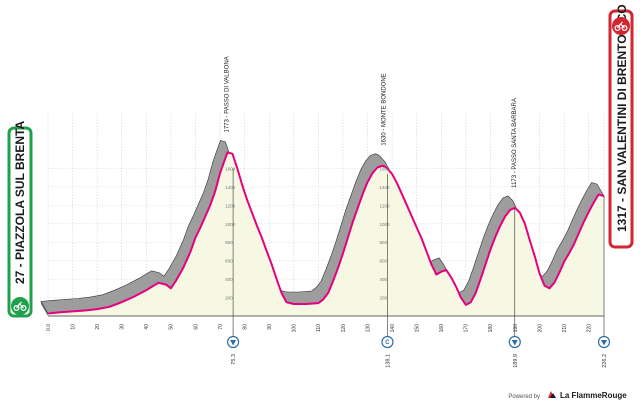 The image size is (640, 406). Describe the element at coordinates (234, 359) in the screenshot. I see `marker-km-label: 75.3` at that location.